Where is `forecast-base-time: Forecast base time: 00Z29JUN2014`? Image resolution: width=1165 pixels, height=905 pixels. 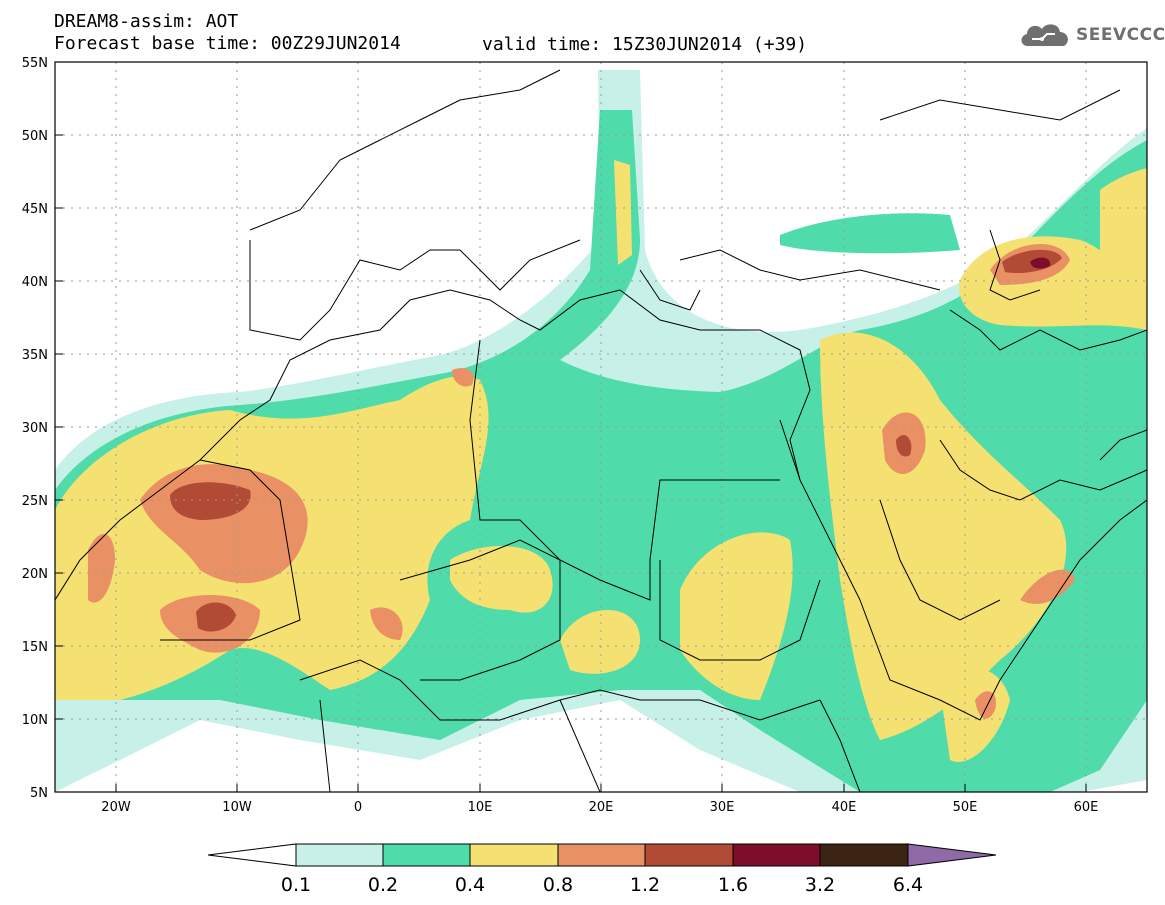 forecast-base-time: Forecast base time: 00Z29JUN2014 is located at coordinates (227, 43).